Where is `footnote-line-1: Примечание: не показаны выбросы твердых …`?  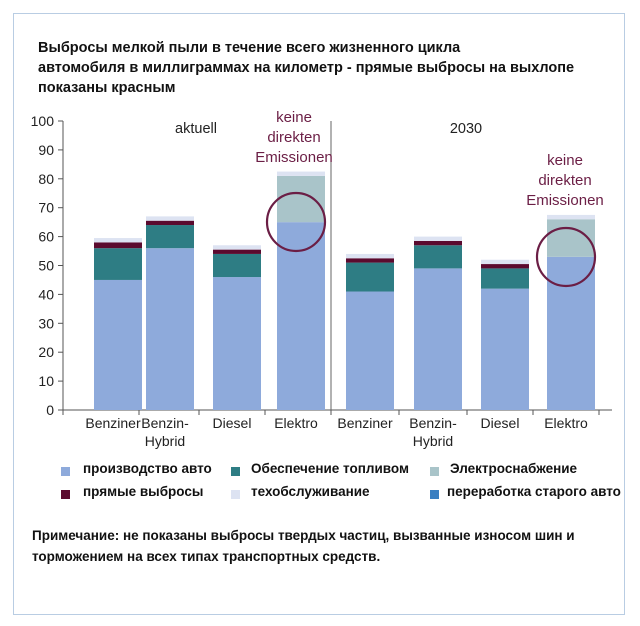 footnote-line-1: Примечание: не показаны выбросы твердых … is located at coordinates (303, 535).